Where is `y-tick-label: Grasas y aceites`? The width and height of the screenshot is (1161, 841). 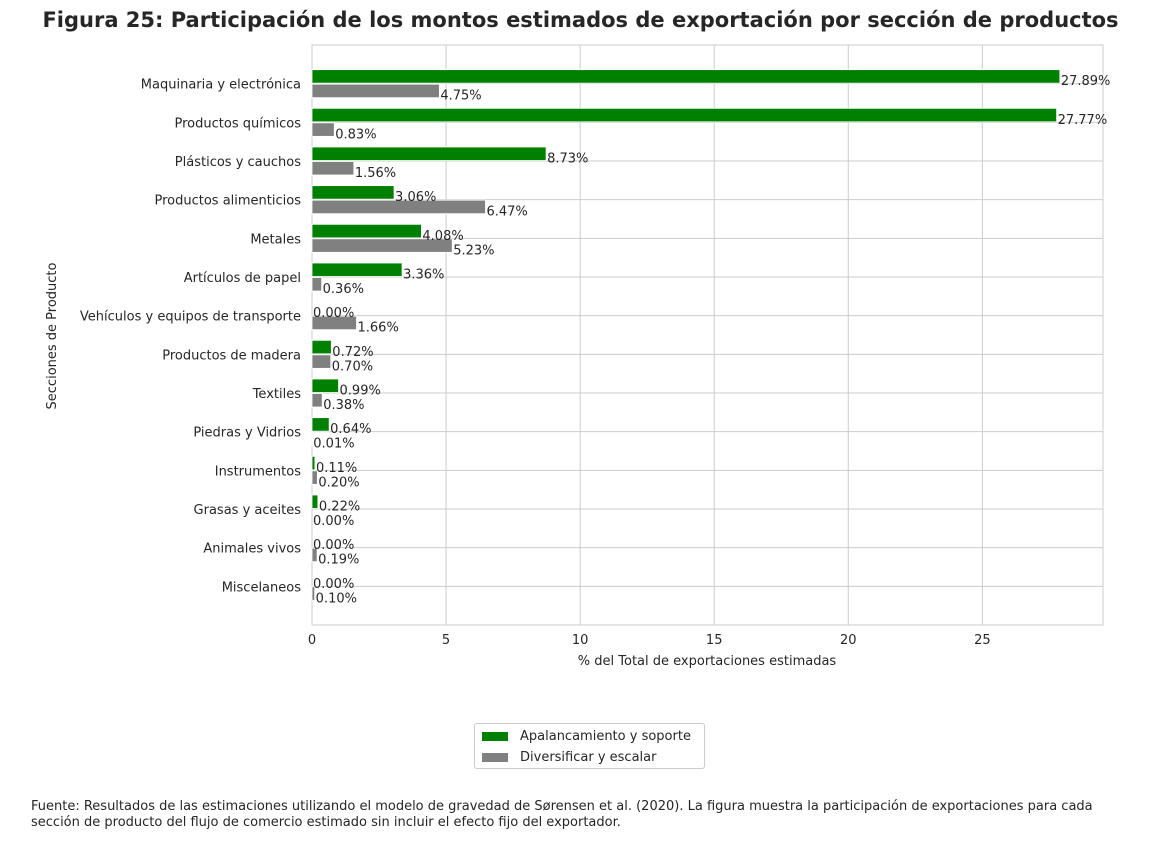 y-tick-label: Grasas y aceites is located at coordinates (248, 510).